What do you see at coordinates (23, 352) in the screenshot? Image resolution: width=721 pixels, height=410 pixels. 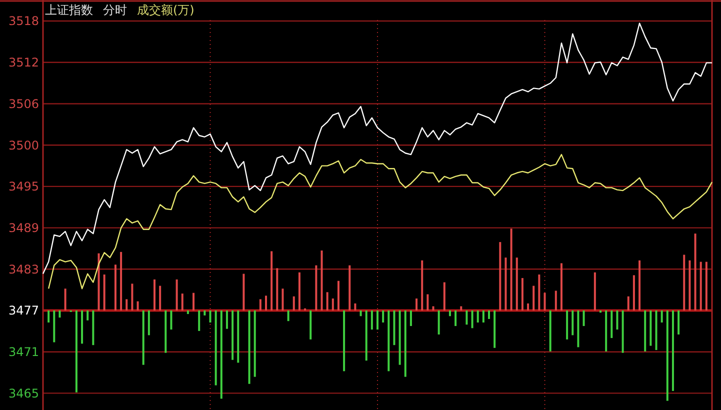 I see `y-tick-label: 3471` at bounding box center [23, 352].